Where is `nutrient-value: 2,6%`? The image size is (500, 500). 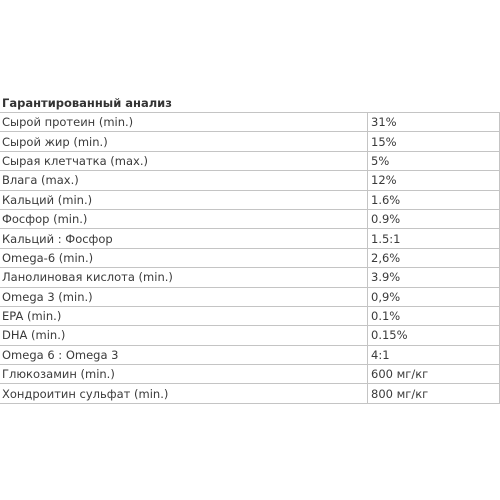 nutrient-value: 2,6% is located at coordinates (433, 258).